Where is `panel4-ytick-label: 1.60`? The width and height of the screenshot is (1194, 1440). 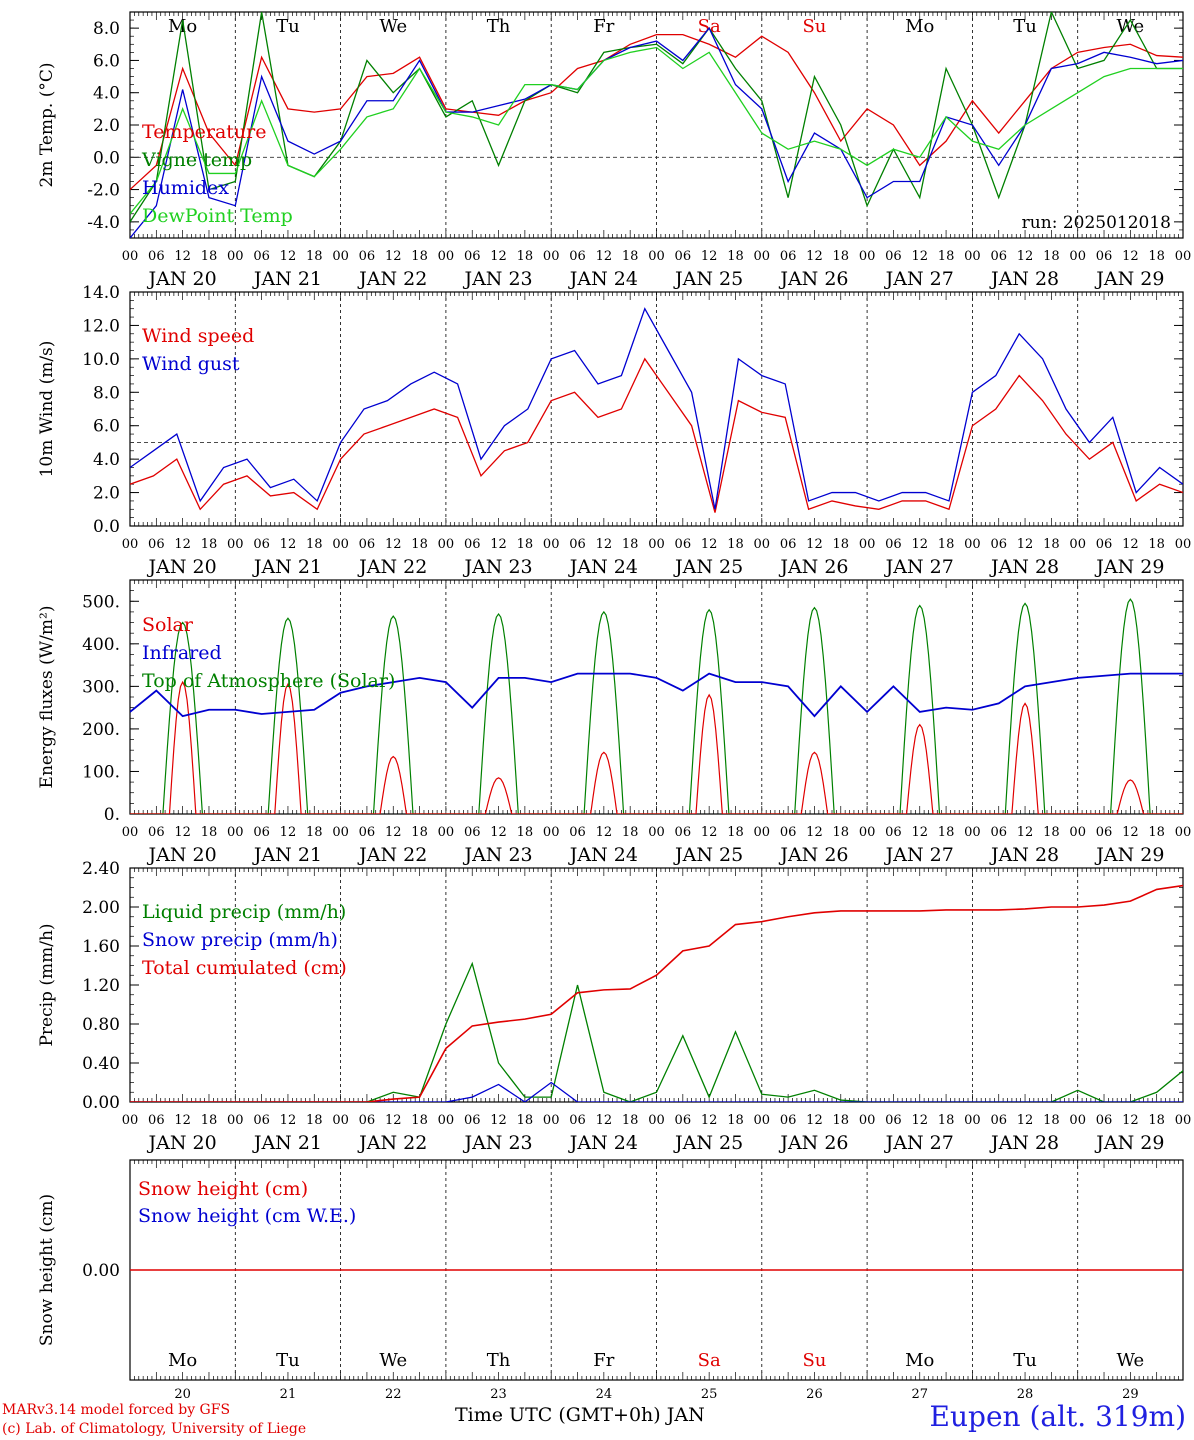 panel4-ytick-label: 1.60 is located at coordinates (101, 947).